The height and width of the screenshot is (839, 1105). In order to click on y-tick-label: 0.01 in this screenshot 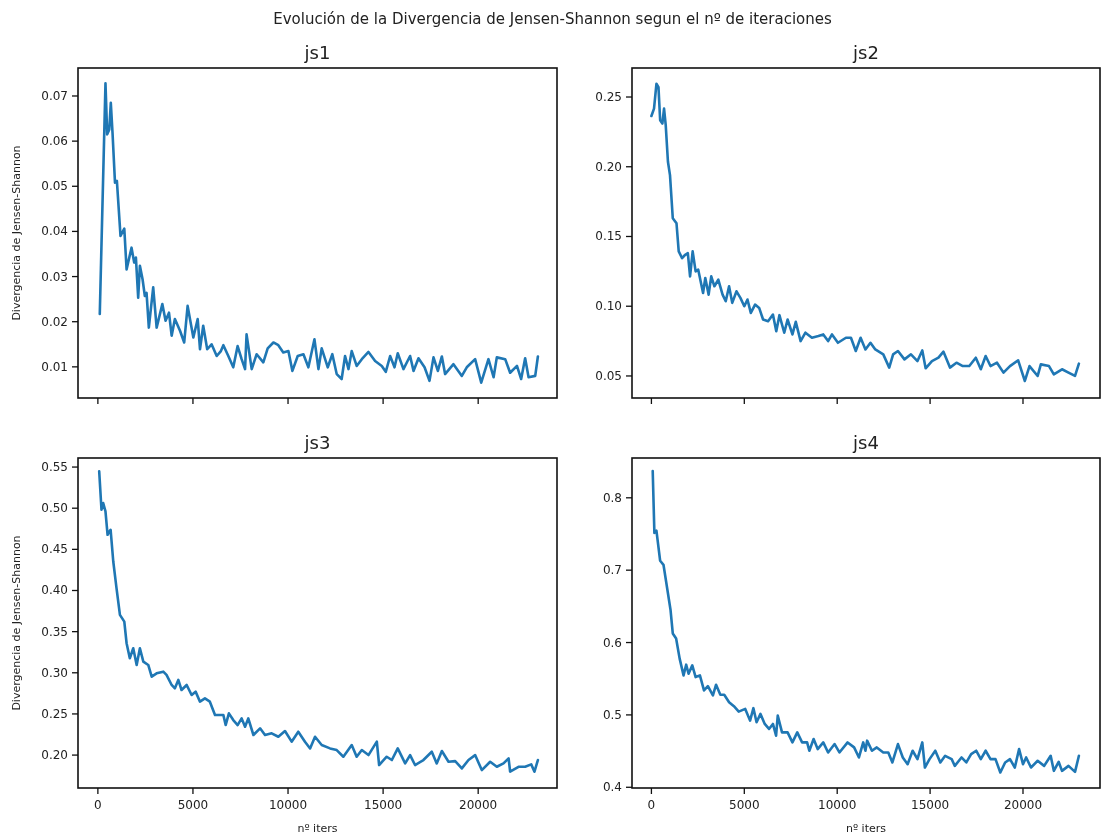, I will do `click(54, 366)`.